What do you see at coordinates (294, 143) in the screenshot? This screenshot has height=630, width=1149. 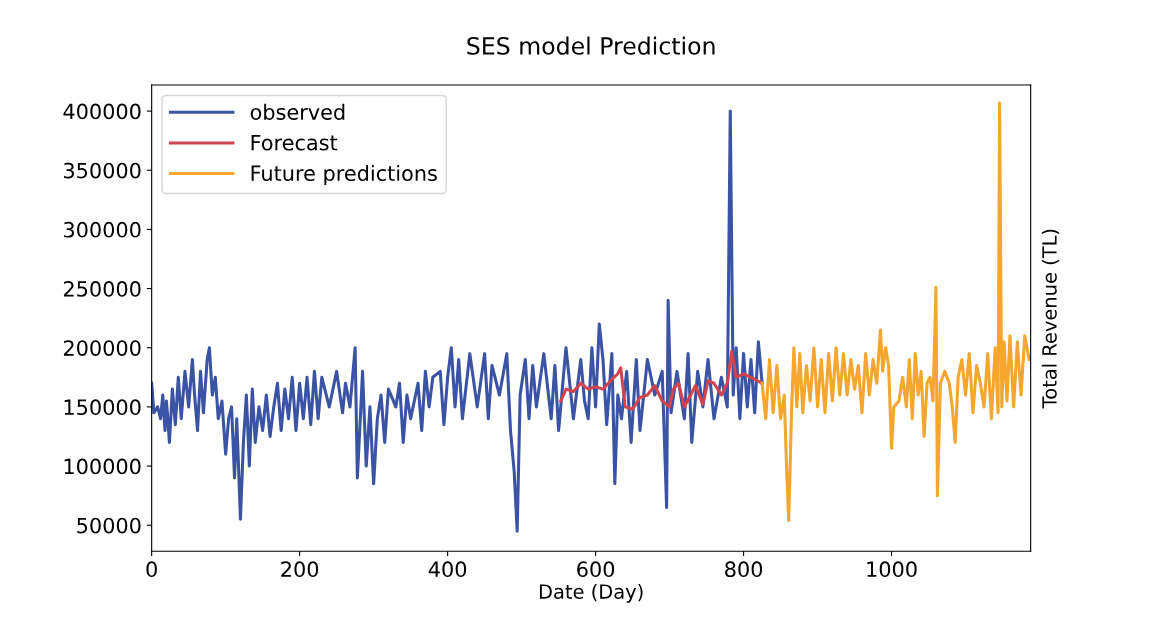 I see `legend-label: Forecast` at bounding box center [294, 143].